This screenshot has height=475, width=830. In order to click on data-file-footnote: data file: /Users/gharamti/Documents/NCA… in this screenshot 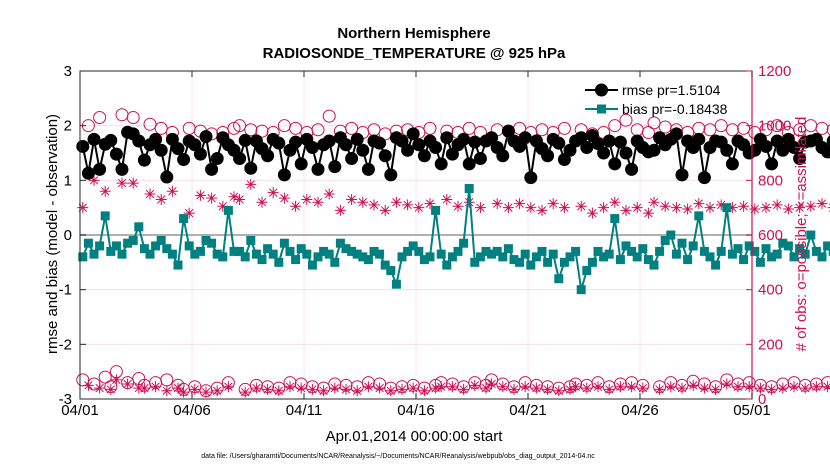, I will do `click(398, 456)`.